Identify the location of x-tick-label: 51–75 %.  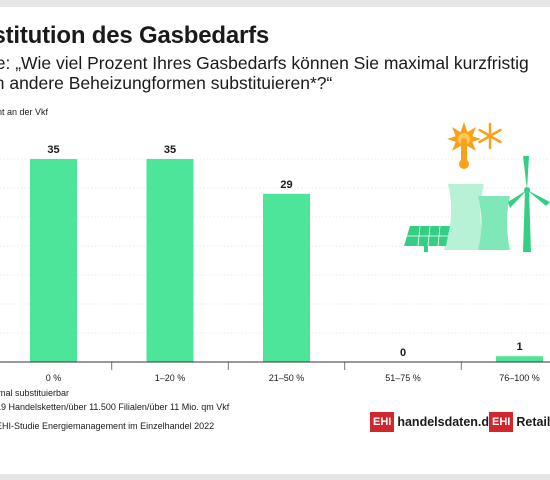
(403, 378).